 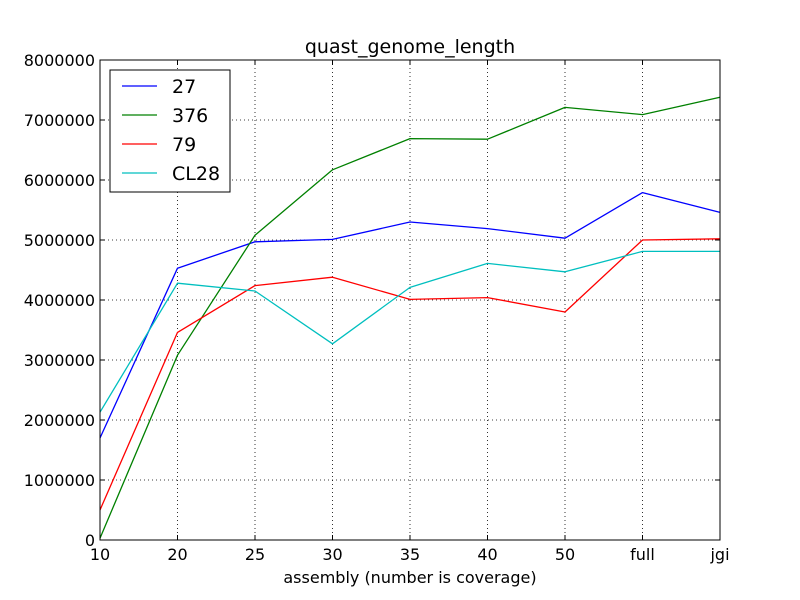 I want to click on legend-label: 79, so click(x=184, y=145).